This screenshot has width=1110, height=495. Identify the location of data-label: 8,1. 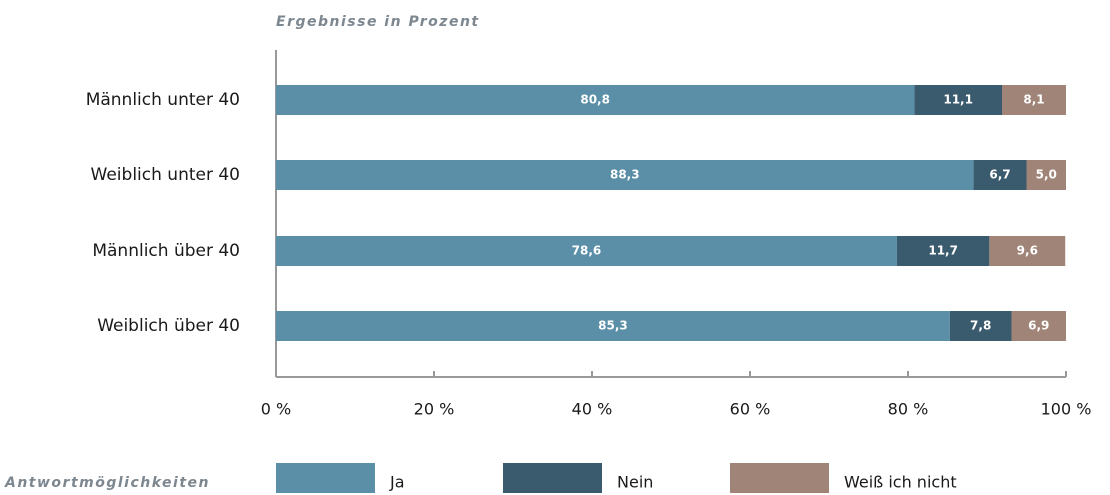
(1033, 100).